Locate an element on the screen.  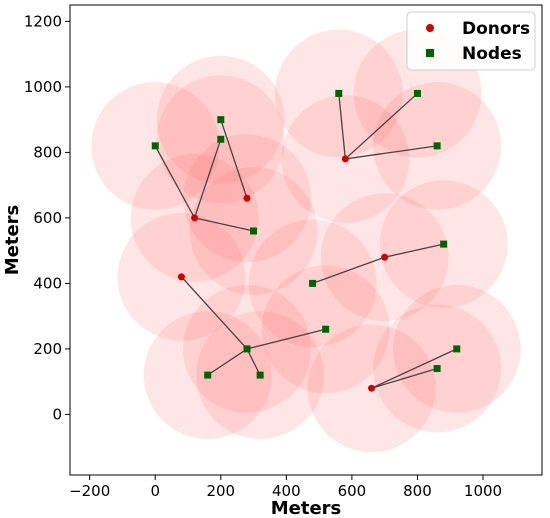
y-tick-label: 800 is located at coordinates (47, 152).